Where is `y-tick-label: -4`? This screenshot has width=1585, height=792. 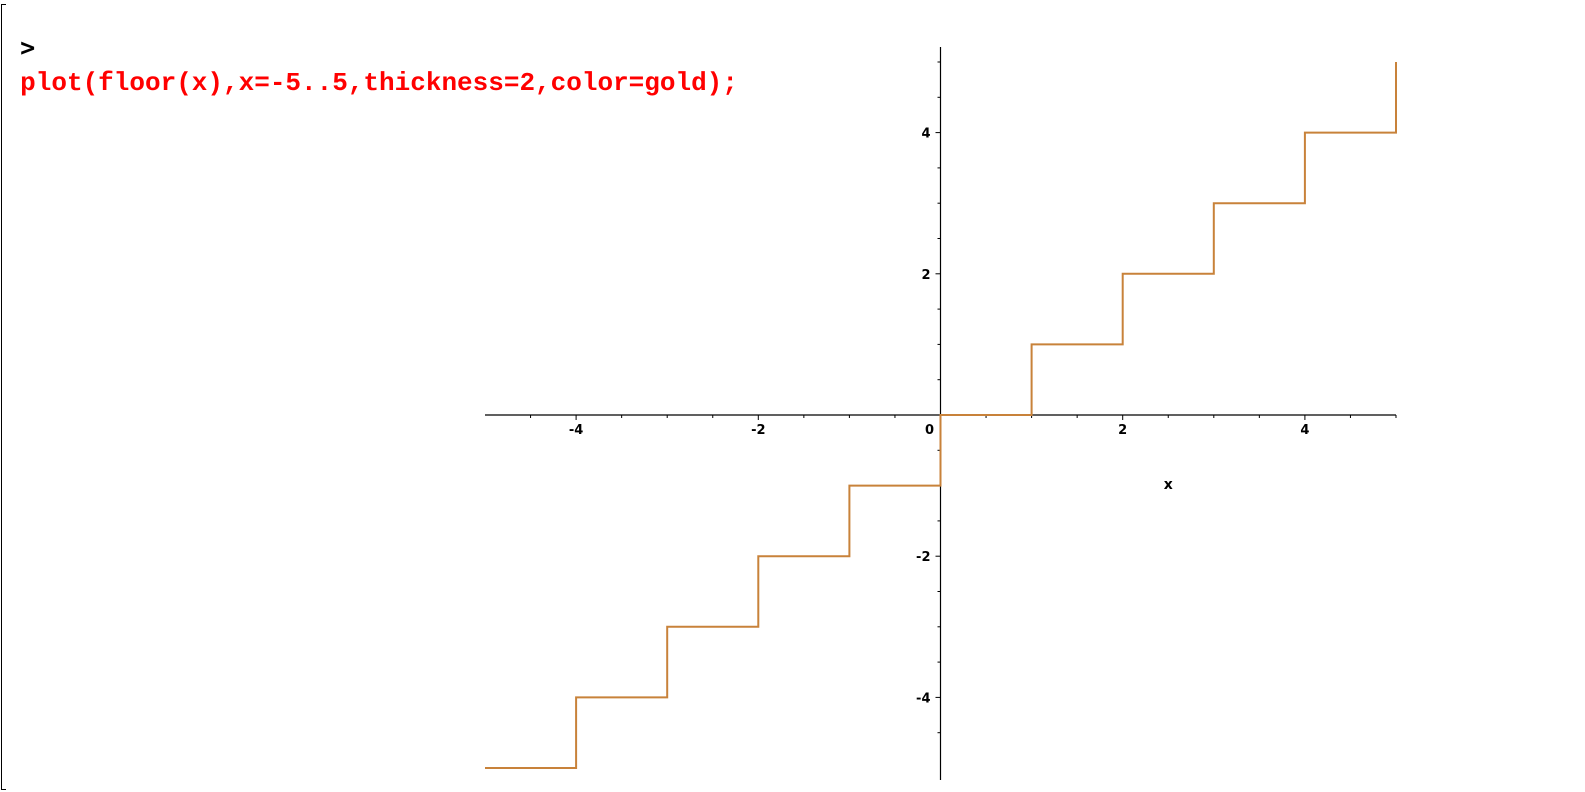 y-tick-label: -4 is located at coordinates (923, 698).